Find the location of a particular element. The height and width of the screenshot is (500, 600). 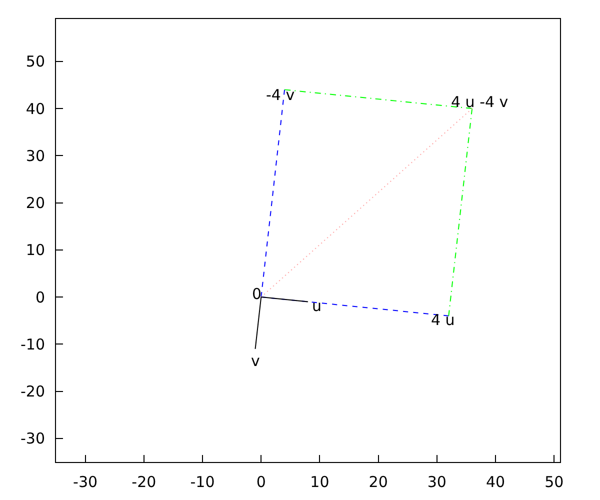

x-tick-label: -30 is located at coordinates (85, 482).